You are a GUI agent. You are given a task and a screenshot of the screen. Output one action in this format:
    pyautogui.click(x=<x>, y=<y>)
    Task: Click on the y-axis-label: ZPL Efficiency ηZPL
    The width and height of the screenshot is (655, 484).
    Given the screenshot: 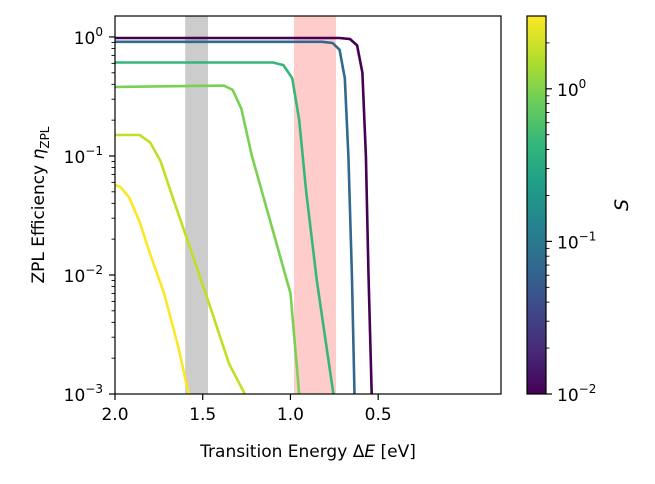 What is the action you would take?
    pyautogui.click(x=40, y=204)
    